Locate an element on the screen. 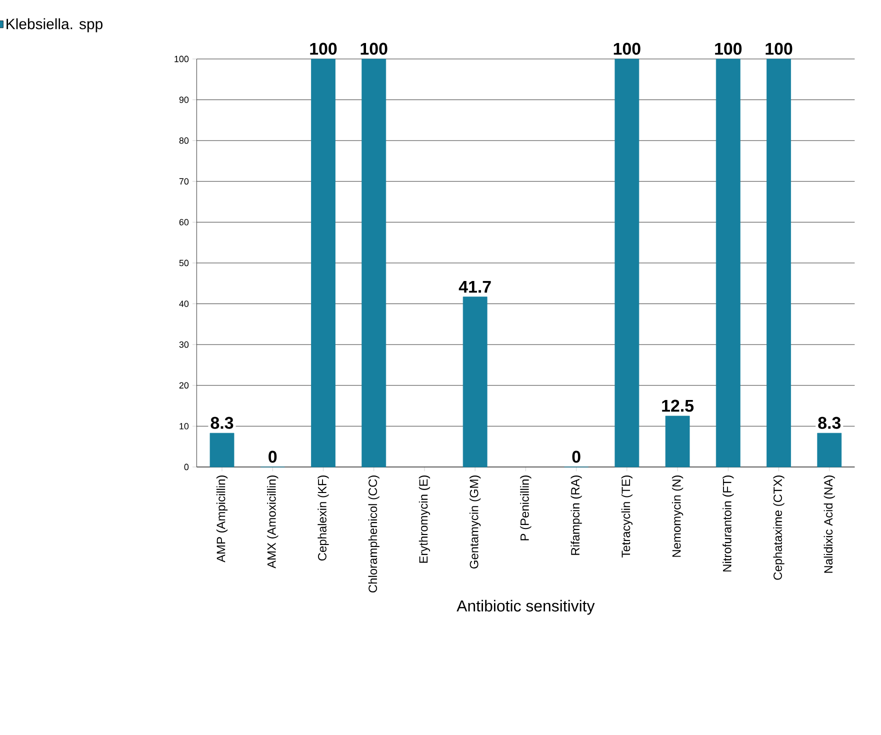  x-tick-label: Nitrofurantoin (FT) is located at coordinates (728, 524).